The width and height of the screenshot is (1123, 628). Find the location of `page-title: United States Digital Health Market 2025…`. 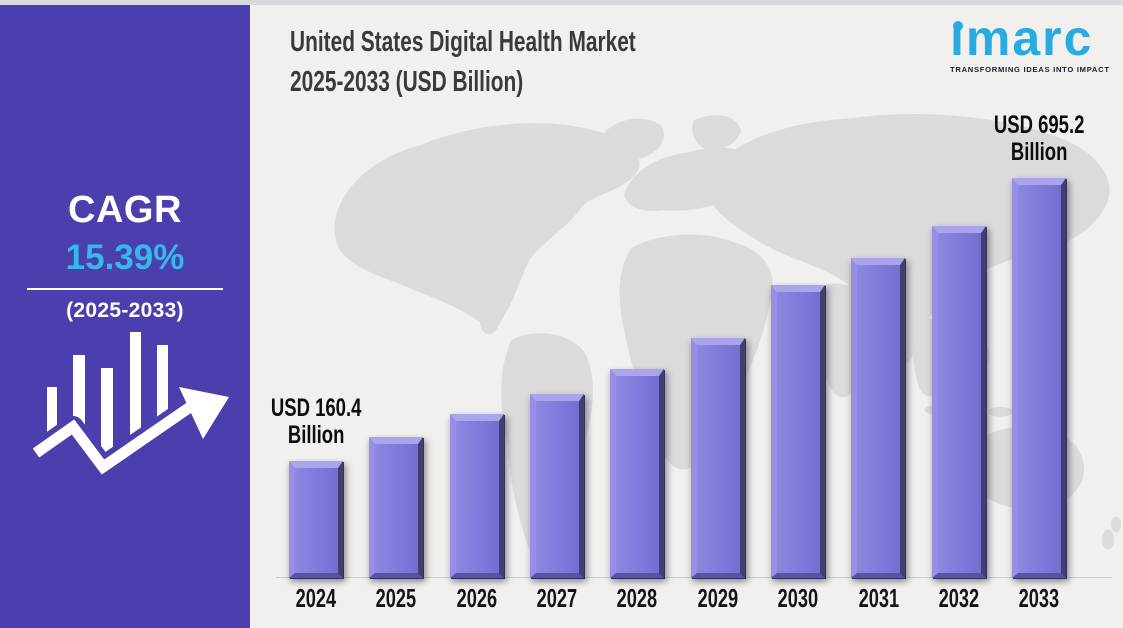

page-title: United States Digital Health Market 2025… is located at coordinates (530, 62).